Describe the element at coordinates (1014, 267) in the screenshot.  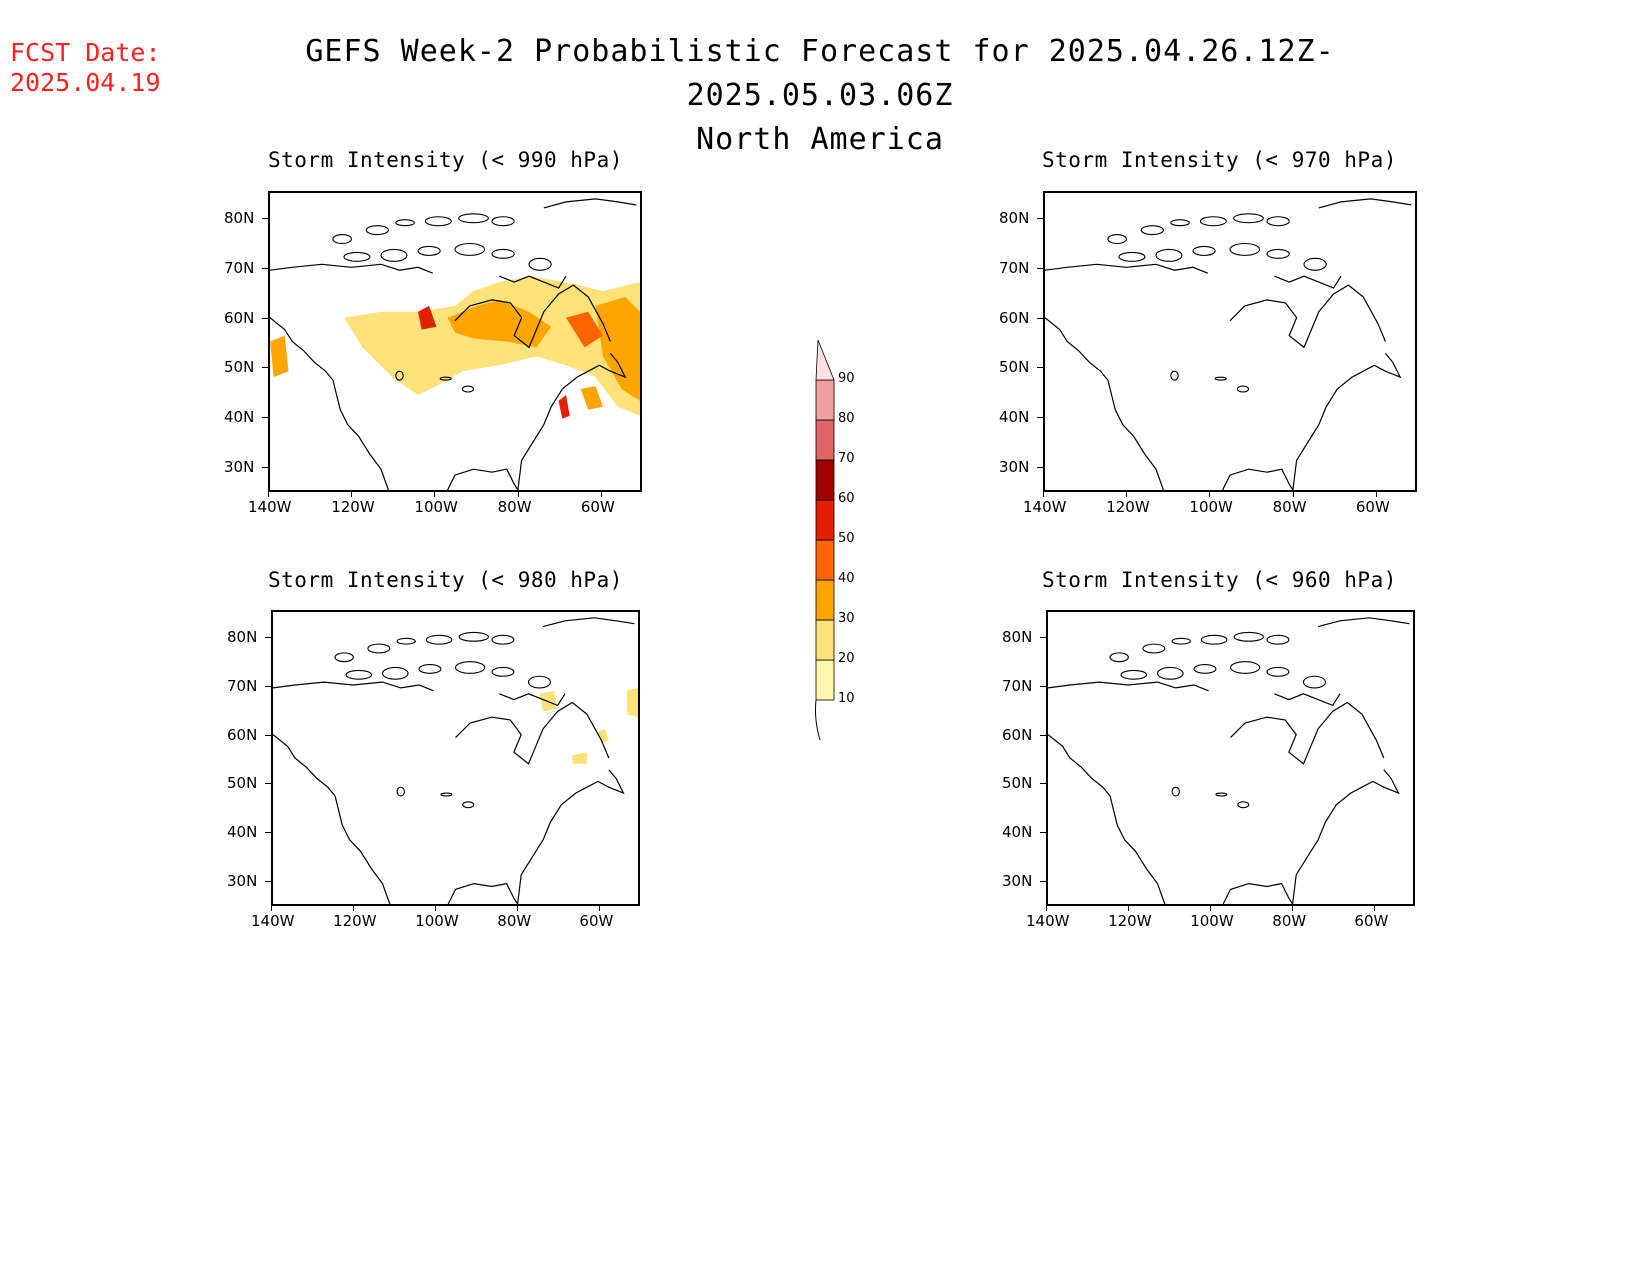
I see `lat-tick-label: 70N` at that location.